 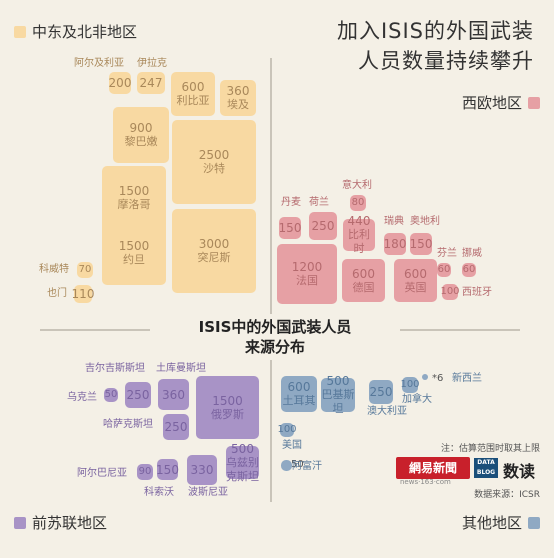 I want to click on legend-swatch-former-soviet, so click(x=20, y=523).